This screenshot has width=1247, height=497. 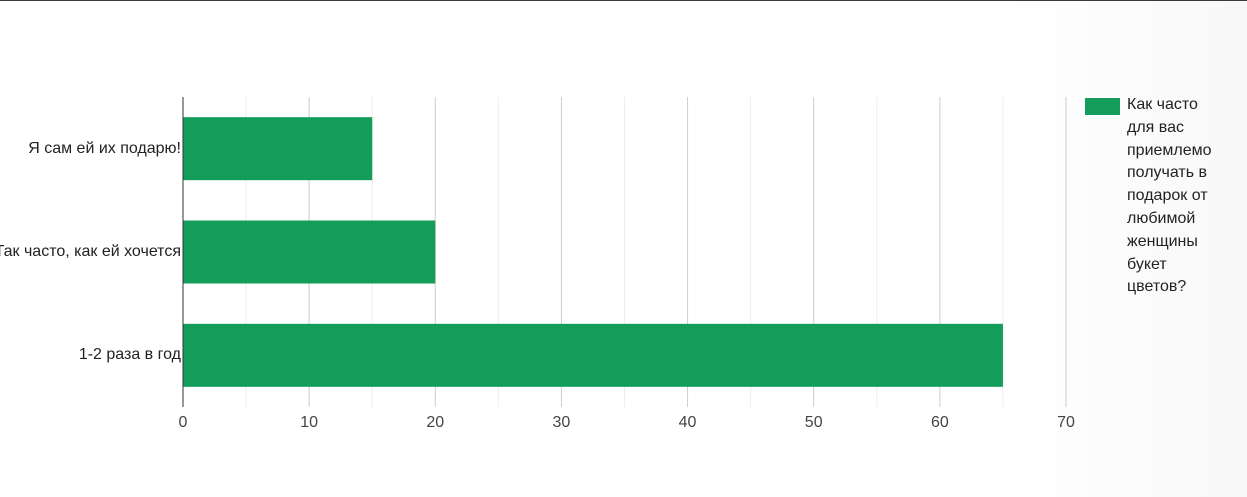 I want to click on tick-label: 10, so click(x=309, y=422).